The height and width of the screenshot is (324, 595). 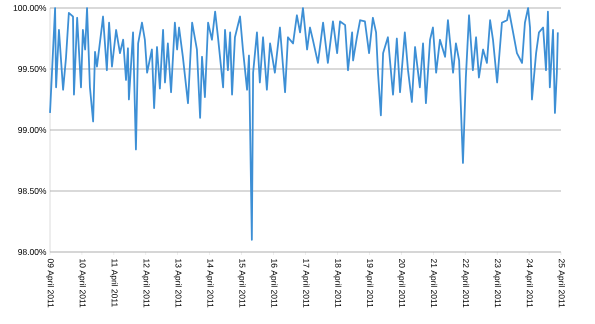 What do you see at coordinates (178, 283) in the screenshot?
I see `x-tick-label: 13 April 2011` at bounding box center [178, 283].